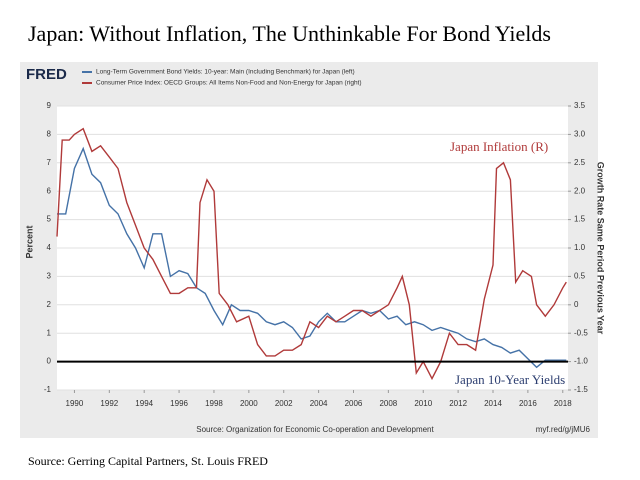 Image resolution: width=640 pixels, height=480 pixels. Describe the element at coordinates (493, 403) in the screenshot. I see `x-tick-label: 2014` at that location.